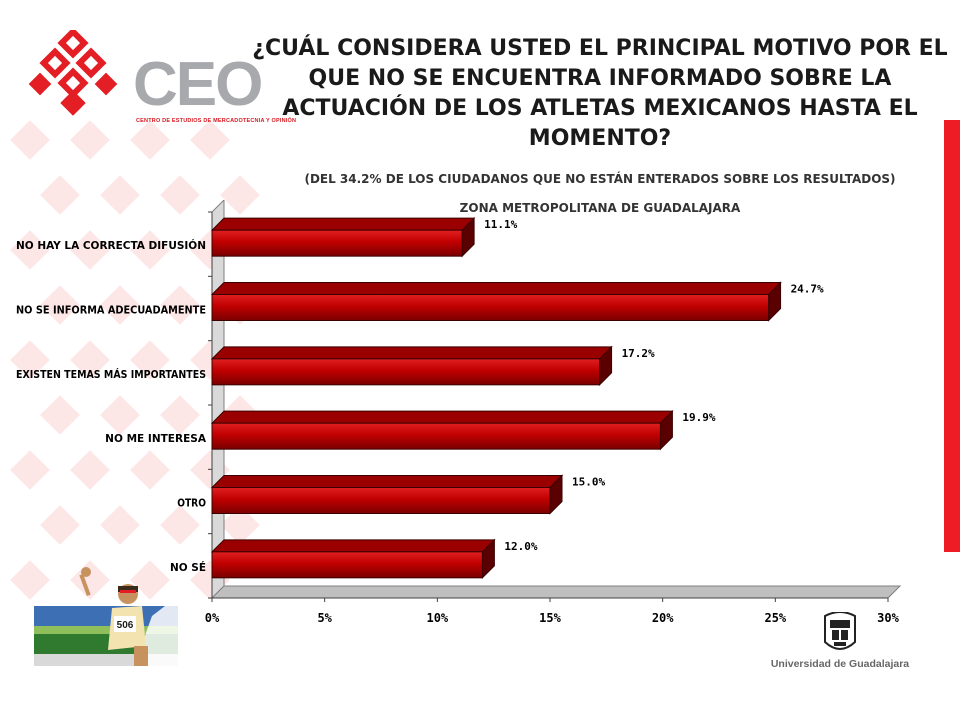 Image resolution: width=960 pixels, height=720 pixels. What do you see at coordinates (125, 625) in the screenshot?
I see `athlete-bib: 506` at bounding box center [125, 625].